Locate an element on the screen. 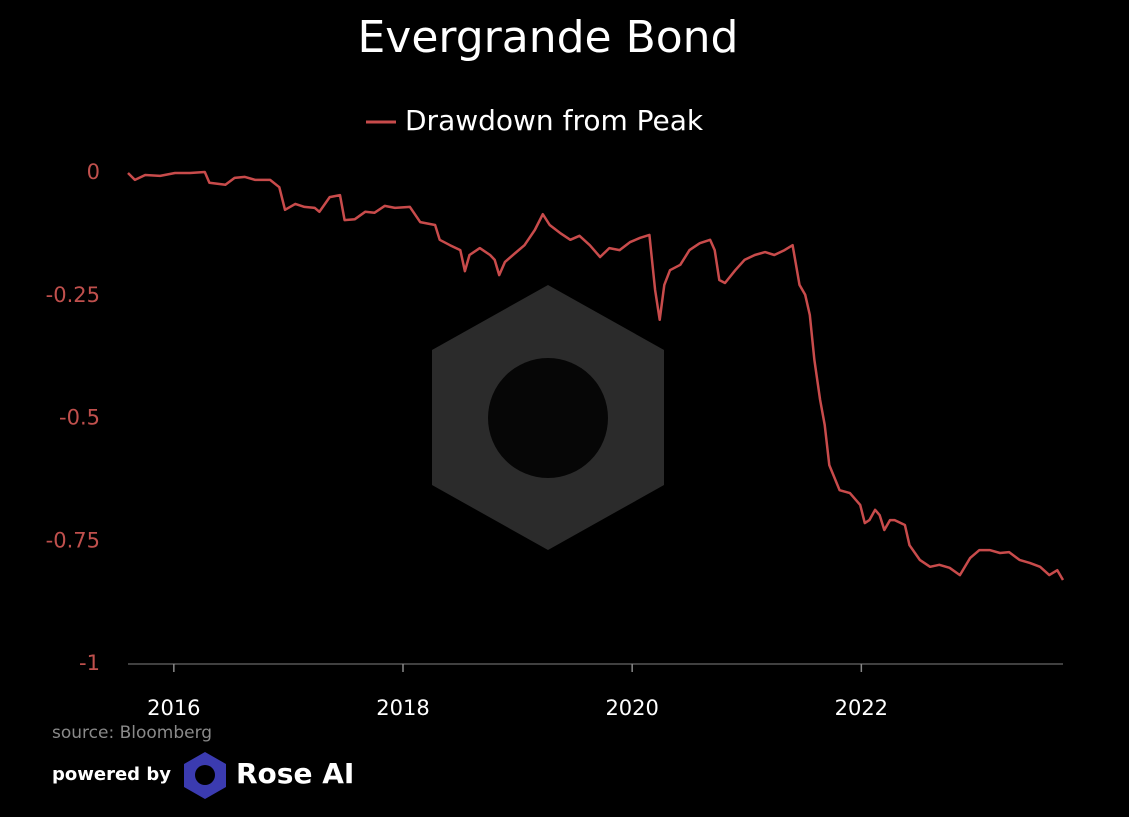 The height and width of the screenshot is (817, 1129). y-tick-label: -1 is located at coordinates (89, 663).